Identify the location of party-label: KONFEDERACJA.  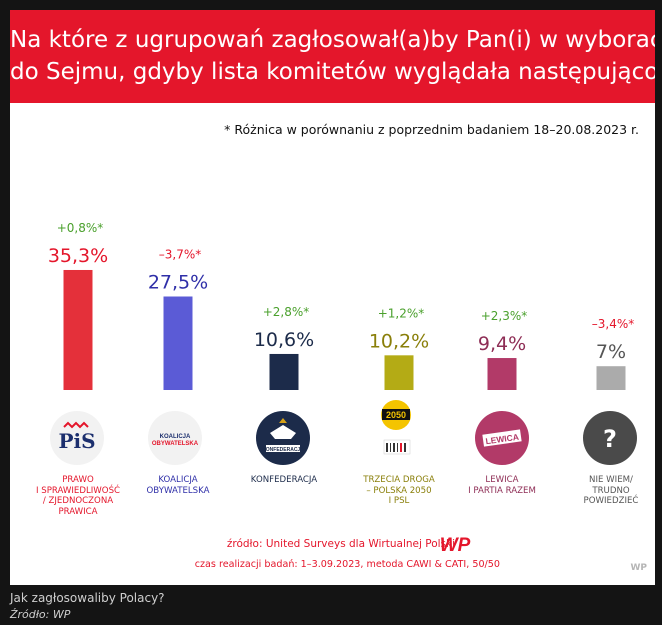
(284, 480).